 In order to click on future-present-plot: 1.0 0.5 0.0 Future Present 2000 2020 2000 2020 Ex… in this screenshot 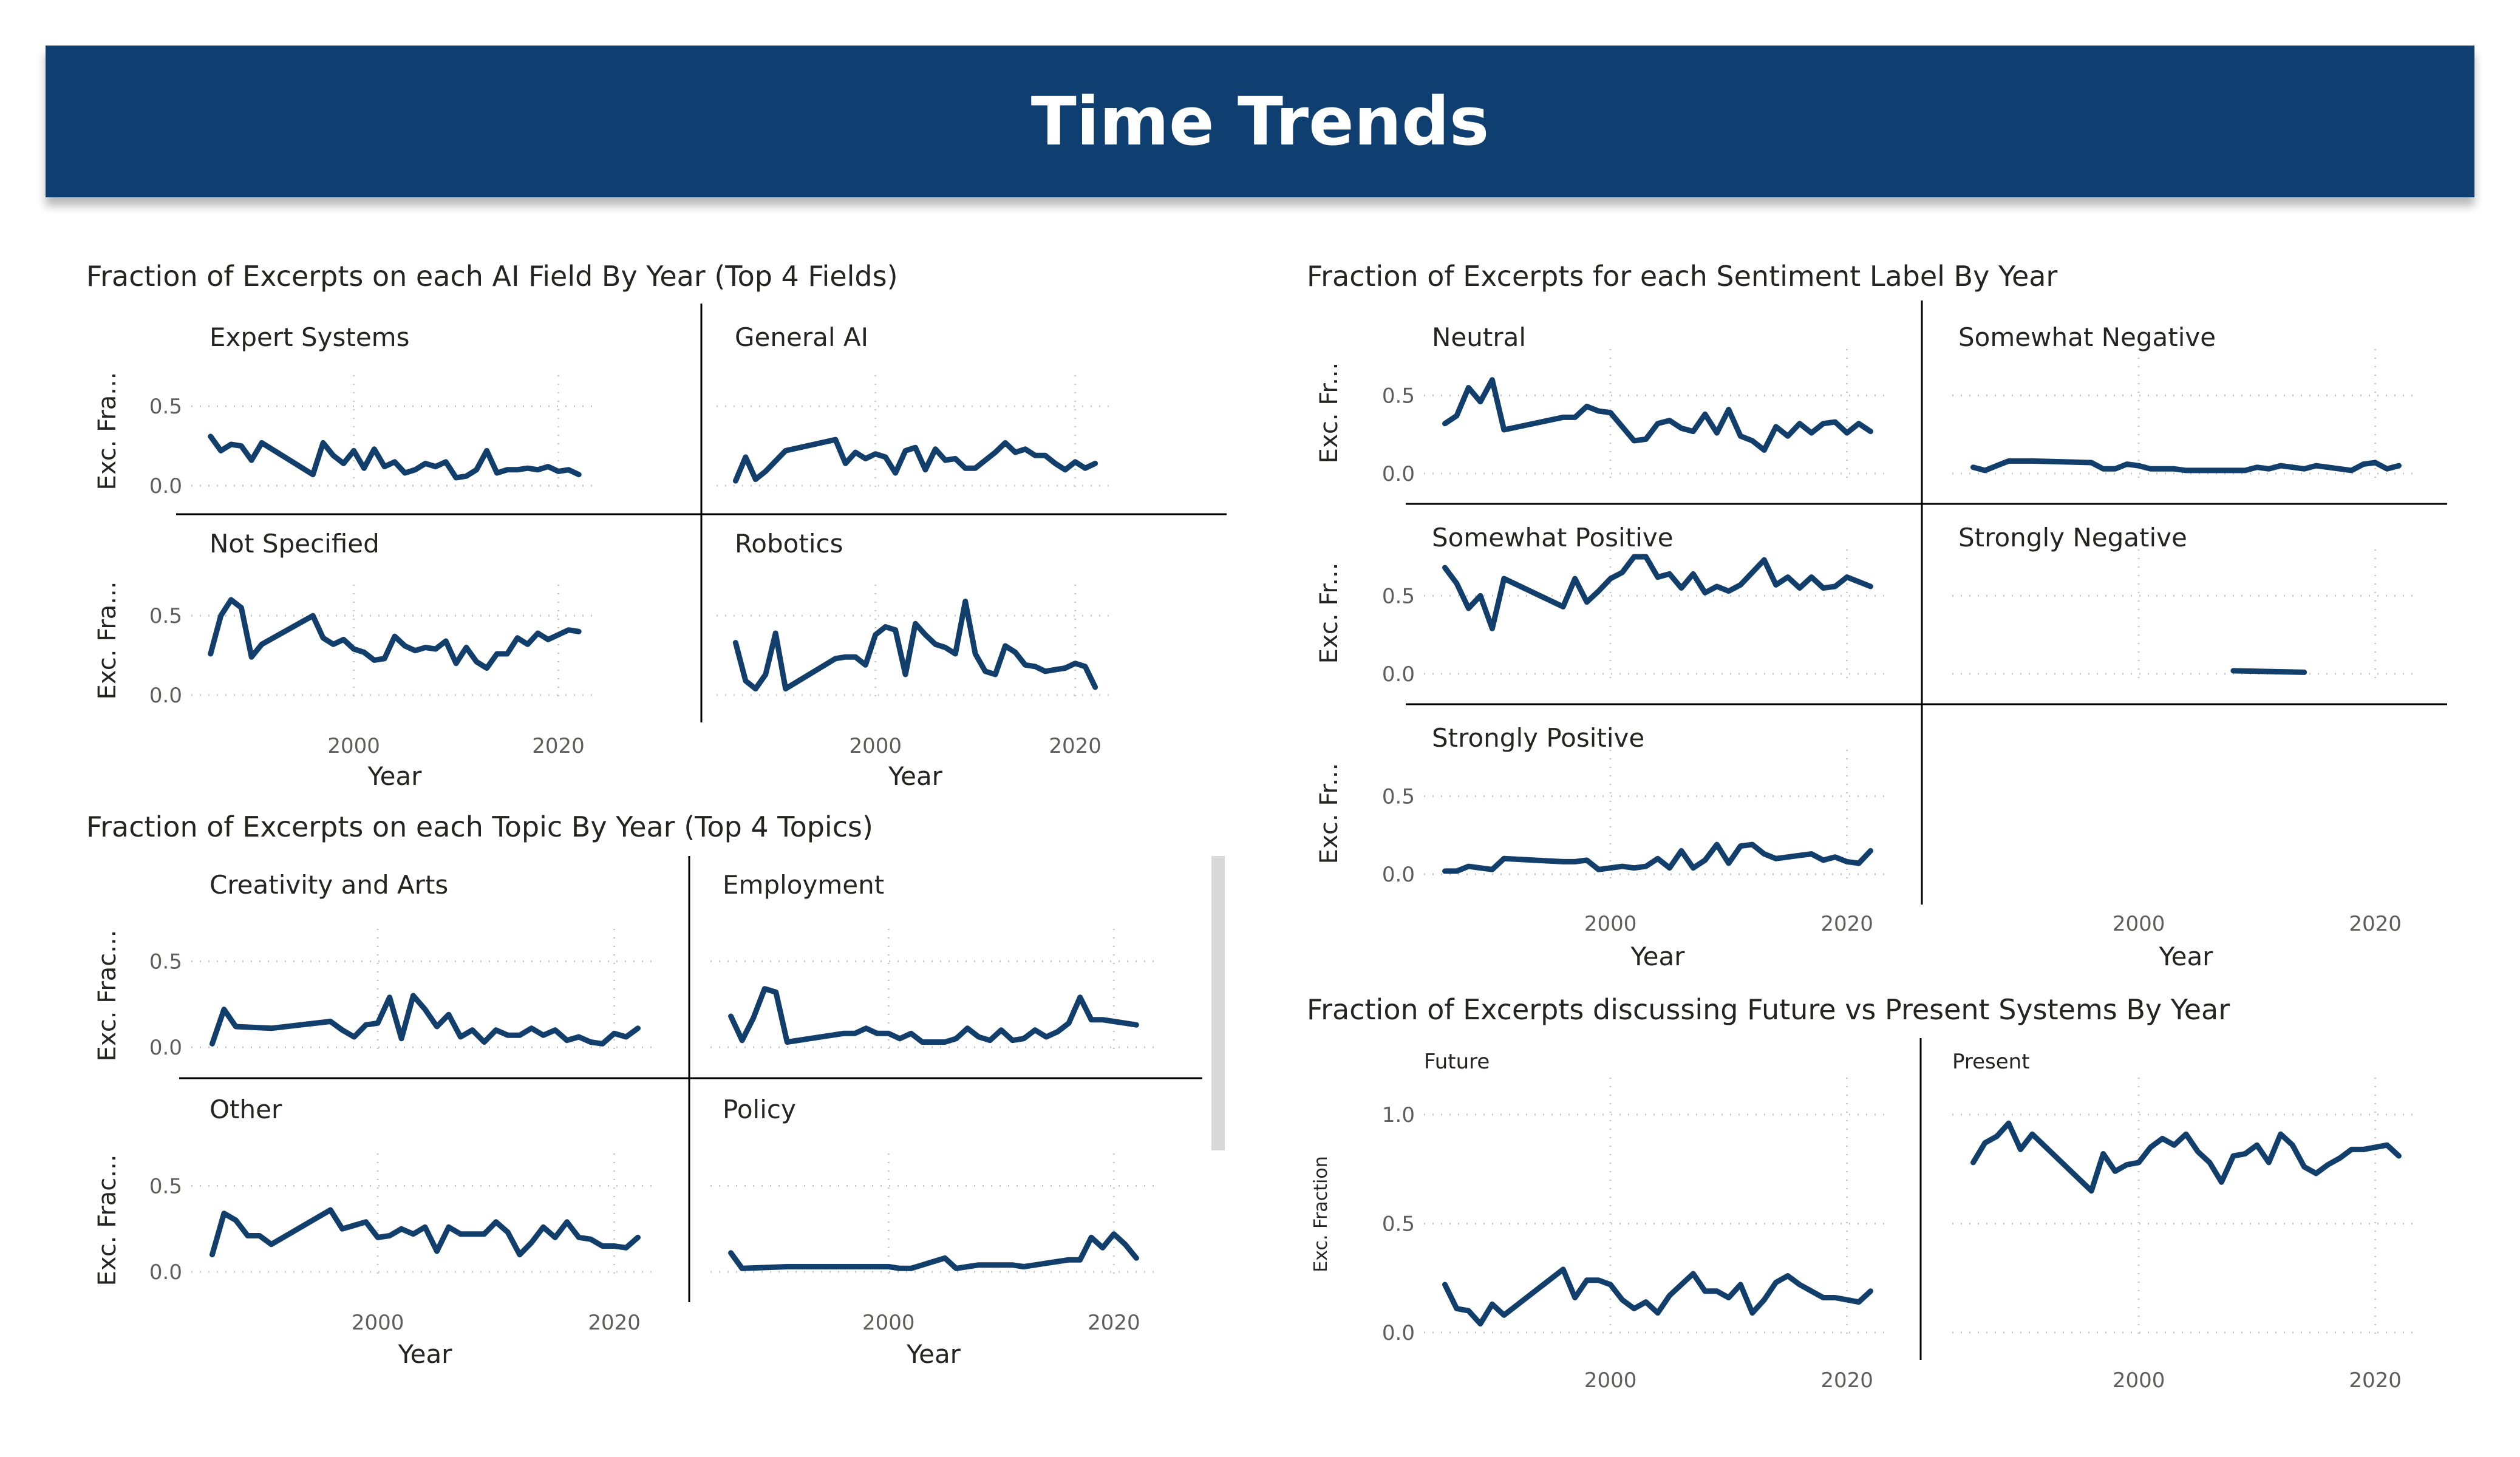, I will do `click(1865, 1215)`.